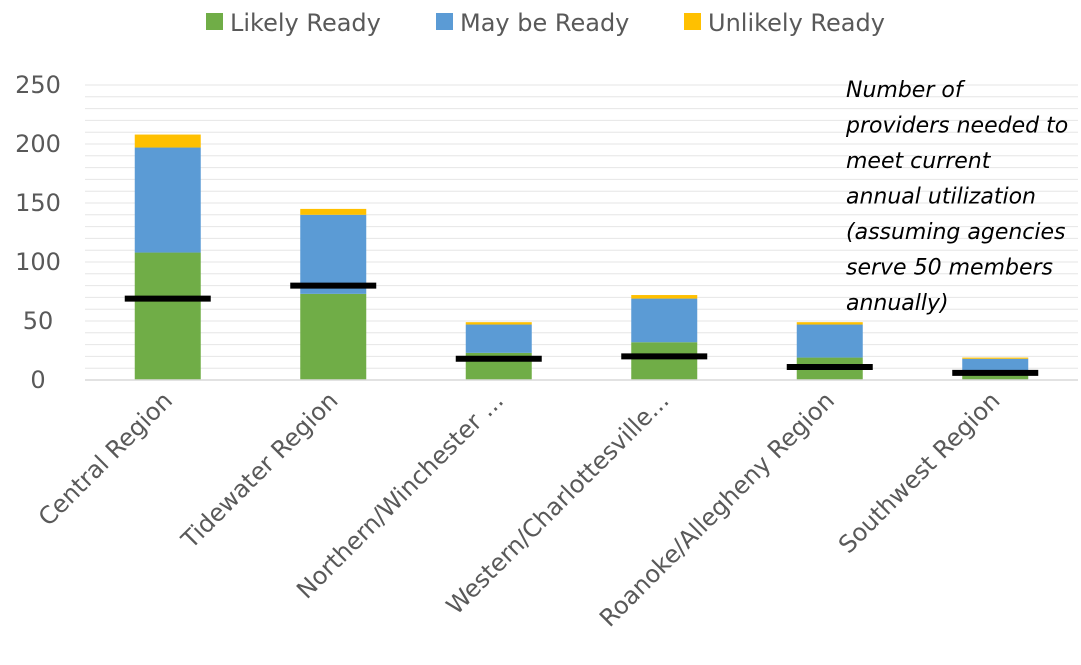  Describe the element at coordinates (38, 232) in the screenshot. I see `y-axis-tick-labels: 0 50 100 150 200 250` at that location.